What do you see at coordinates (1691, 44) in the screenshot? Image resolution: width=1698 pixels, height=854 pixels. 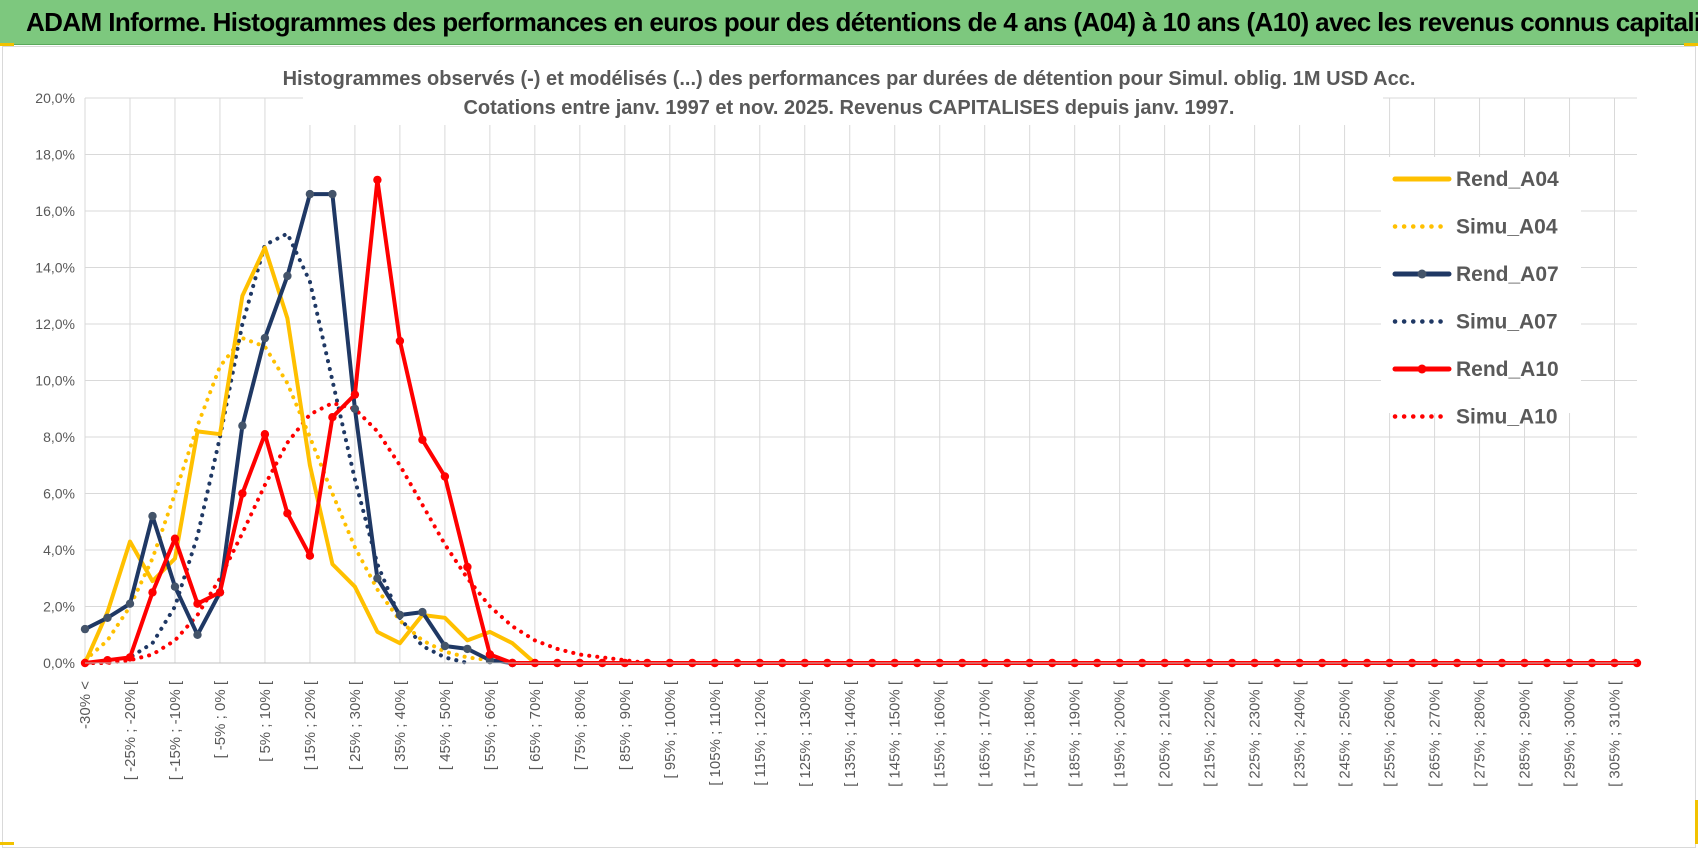 I see `corner-mark-top-right` at bounding box center [1691, 44].